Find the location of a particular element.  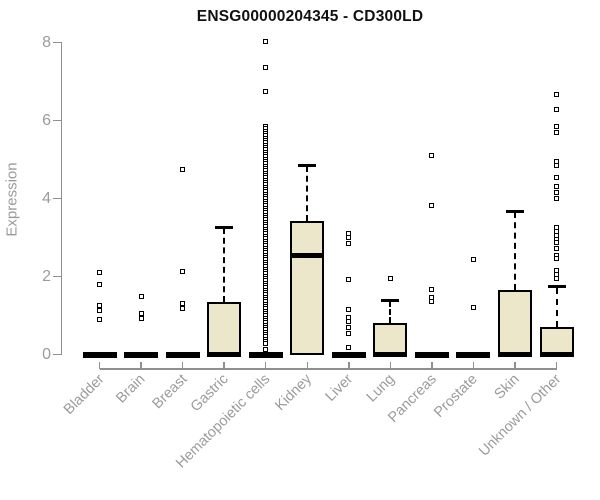

y-tick-label: 0 is located at coordinates (46, 354).